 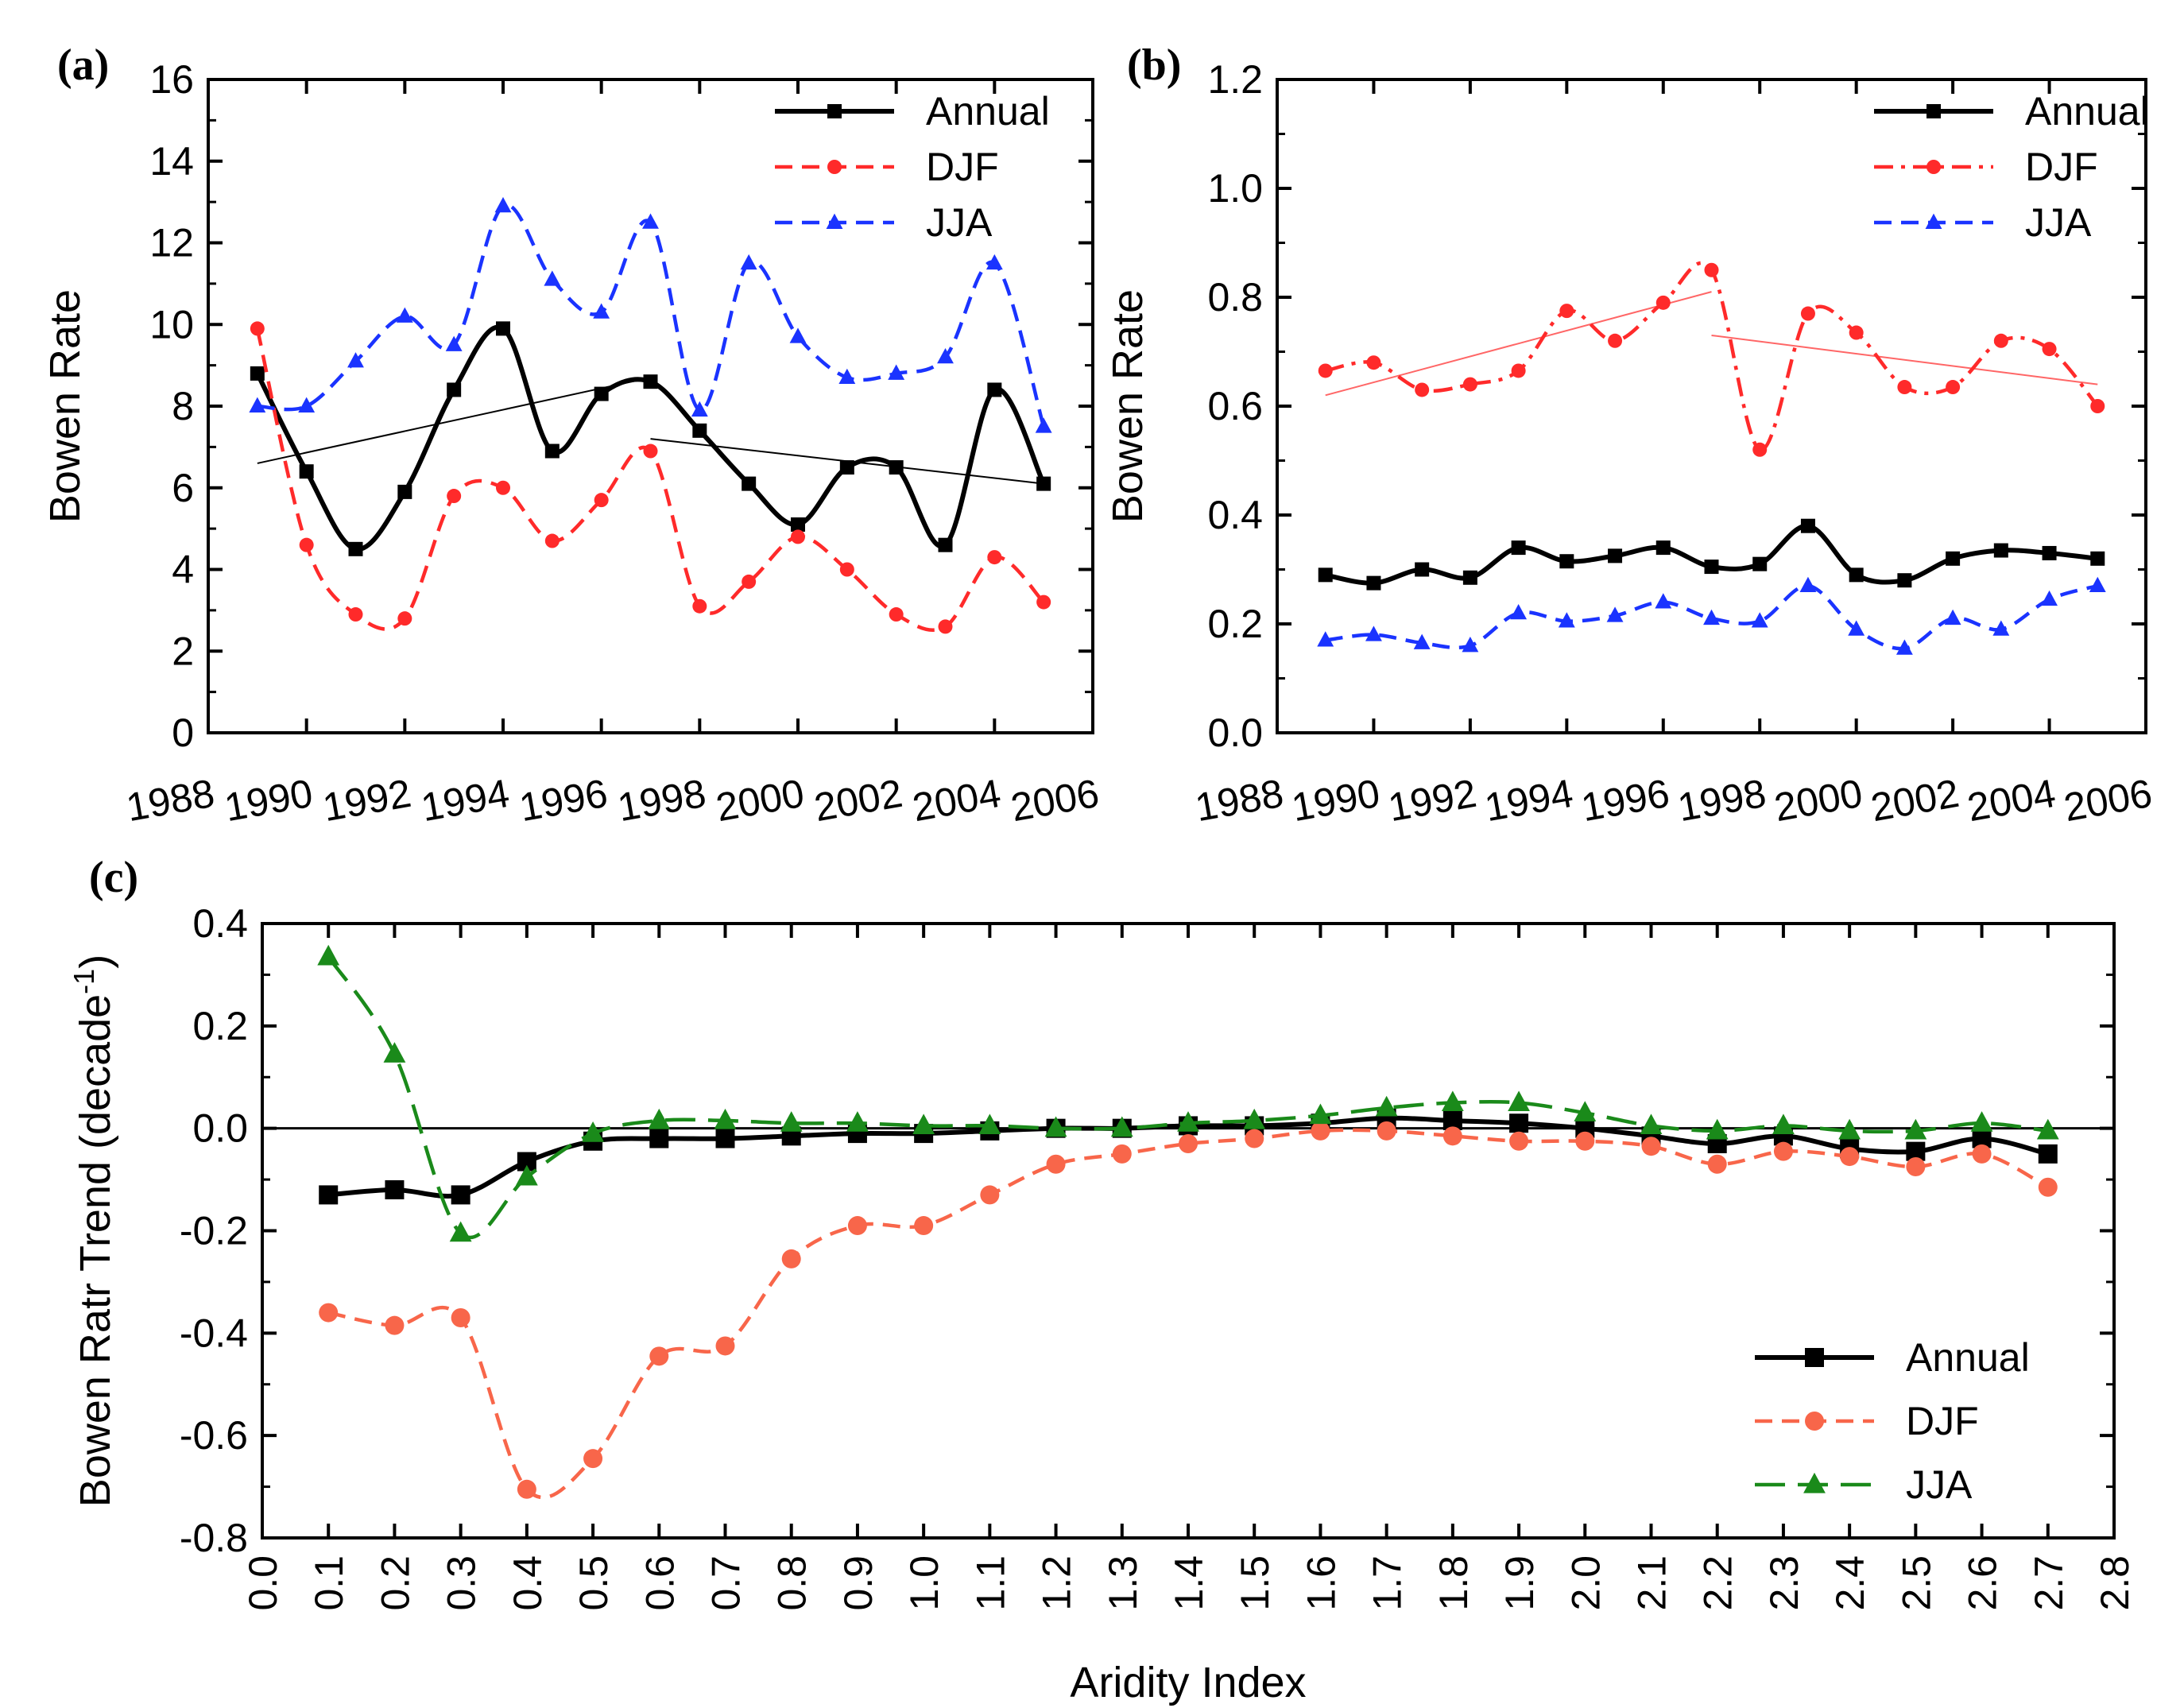 I want to click on series-line-jja, so click(x=1188, y=1097).